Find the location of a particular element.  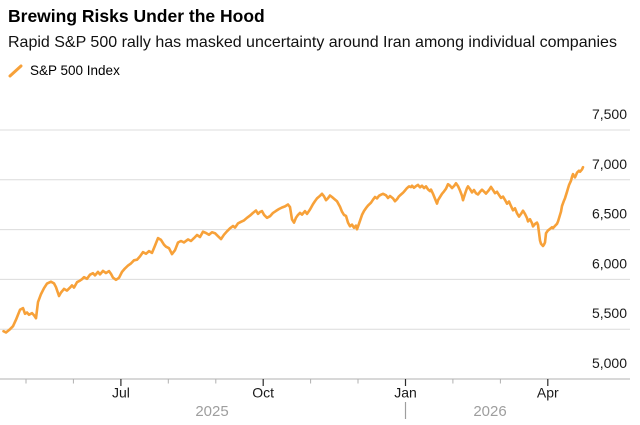

y-axis-label-5000: 5,000 is located at coordinates (609, 363).